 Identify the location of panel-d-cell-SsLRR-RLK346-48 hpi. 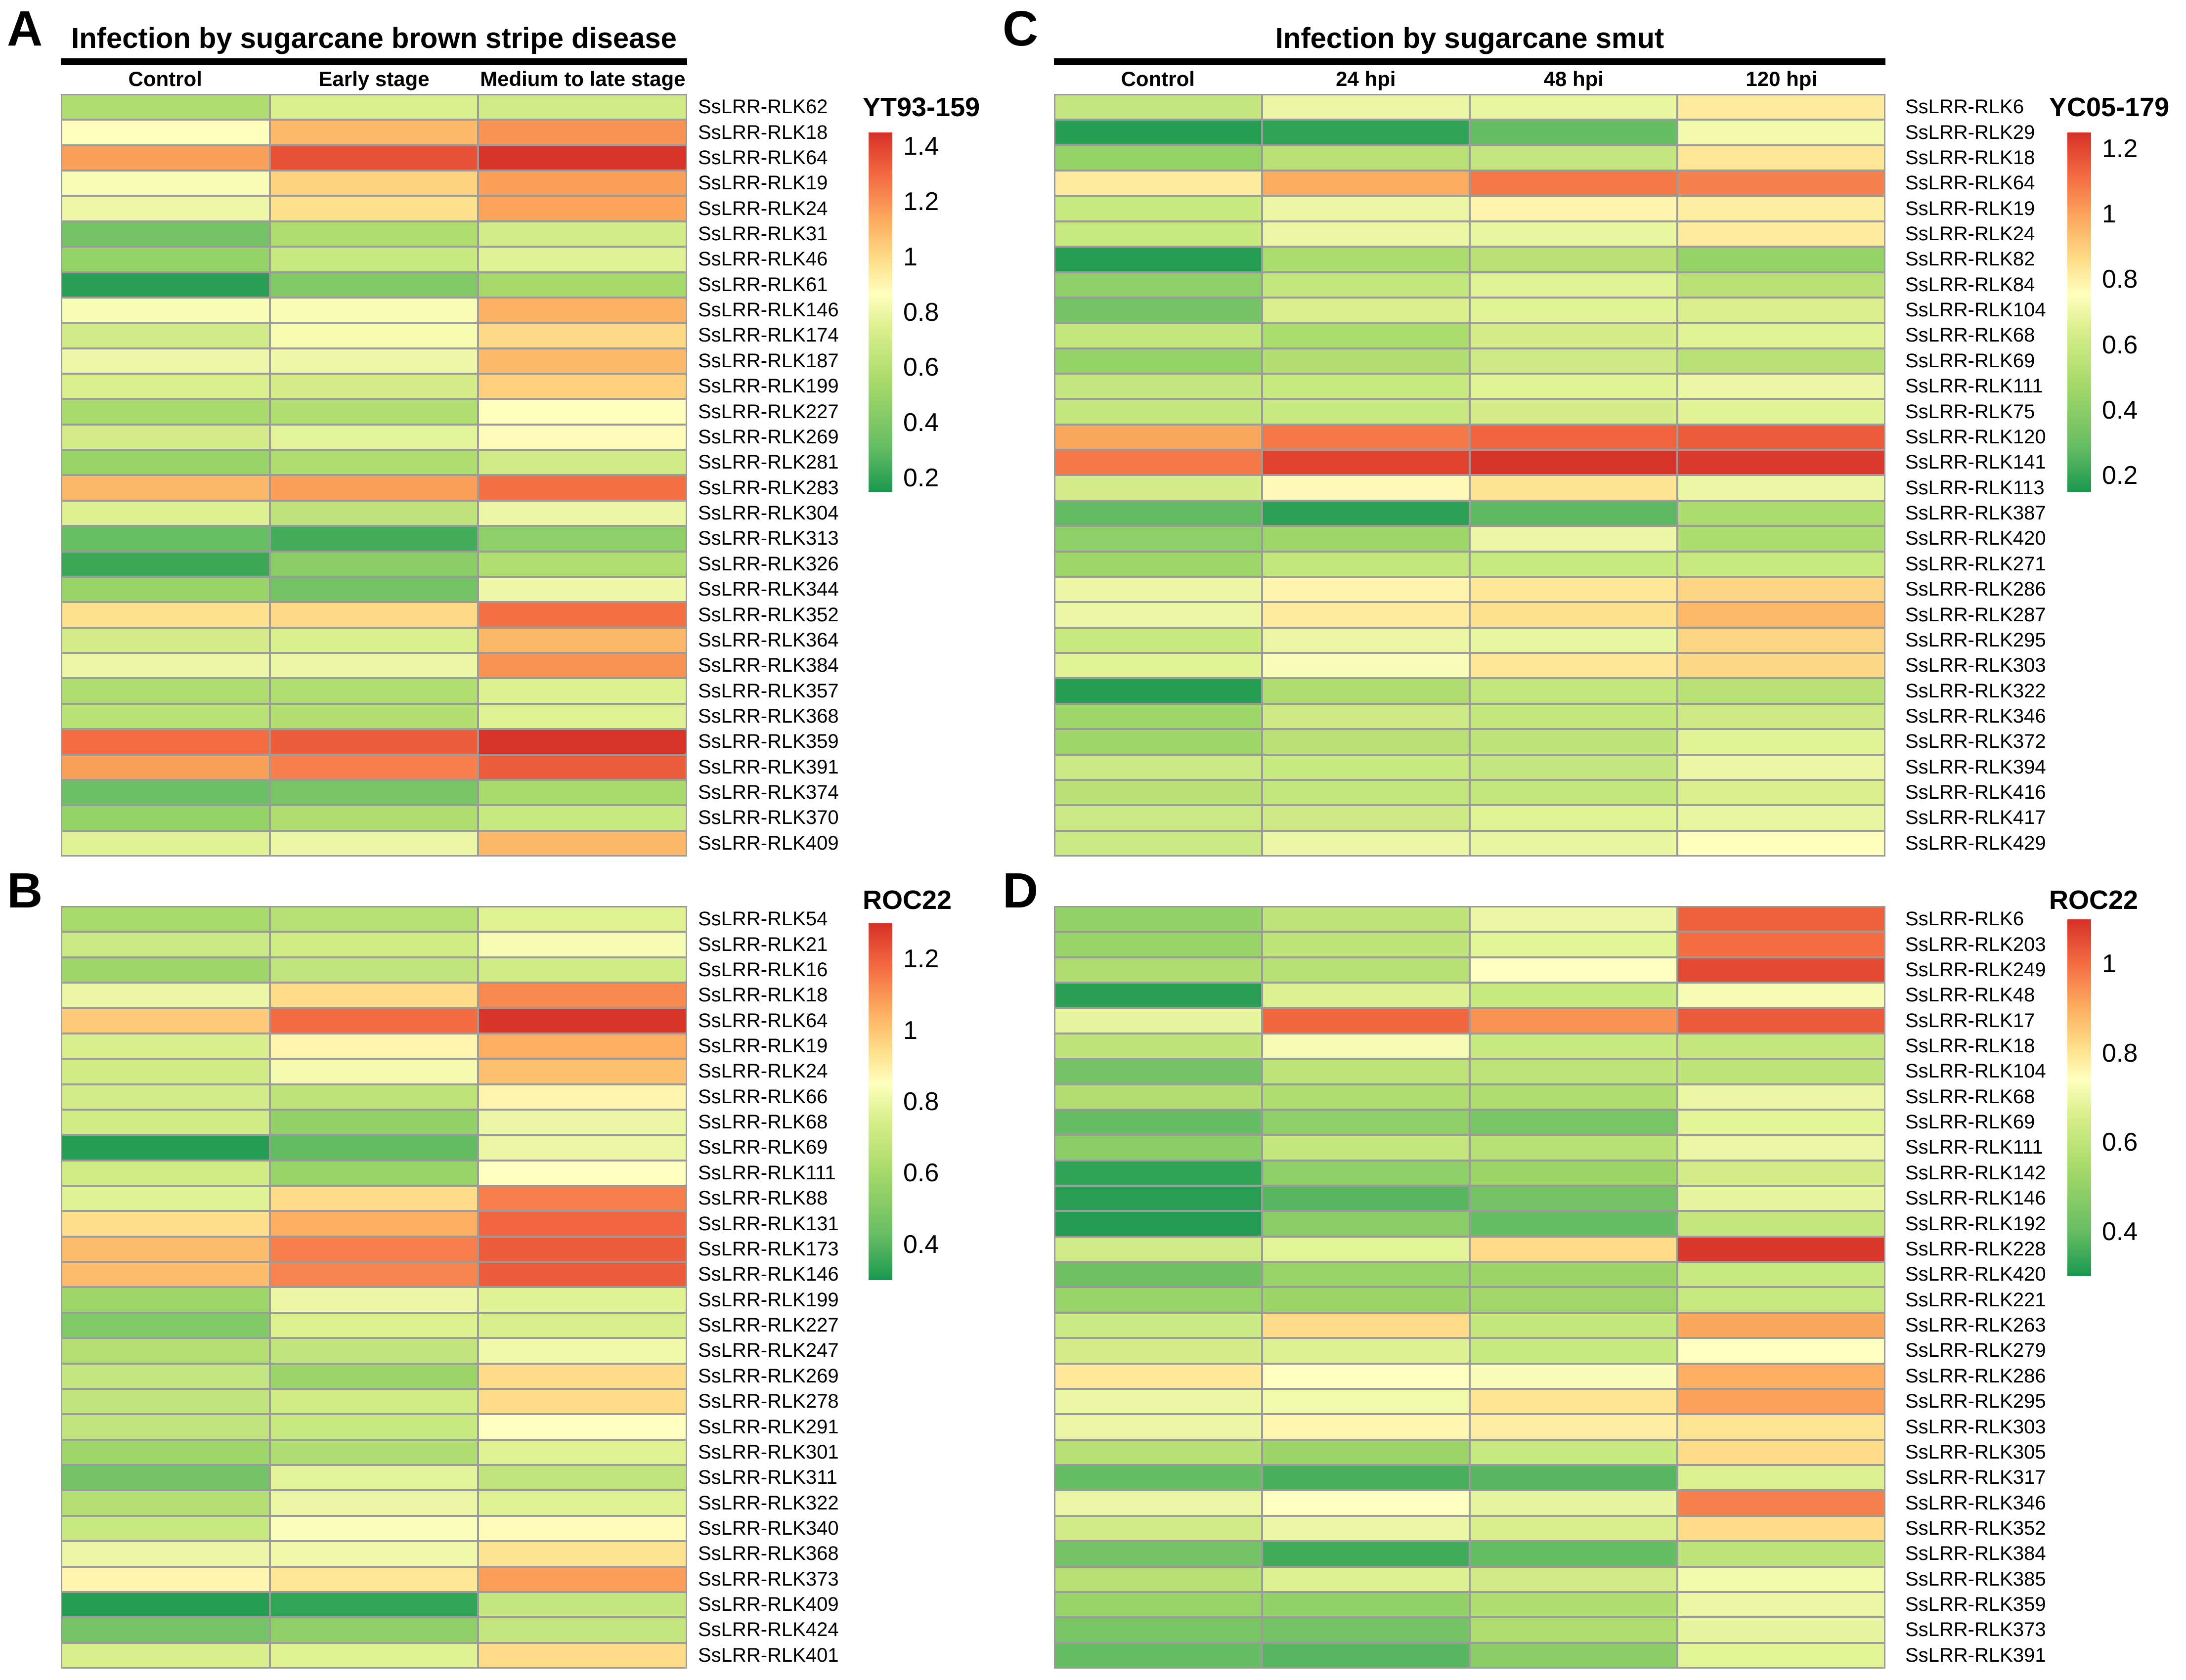
(1574, 1503).